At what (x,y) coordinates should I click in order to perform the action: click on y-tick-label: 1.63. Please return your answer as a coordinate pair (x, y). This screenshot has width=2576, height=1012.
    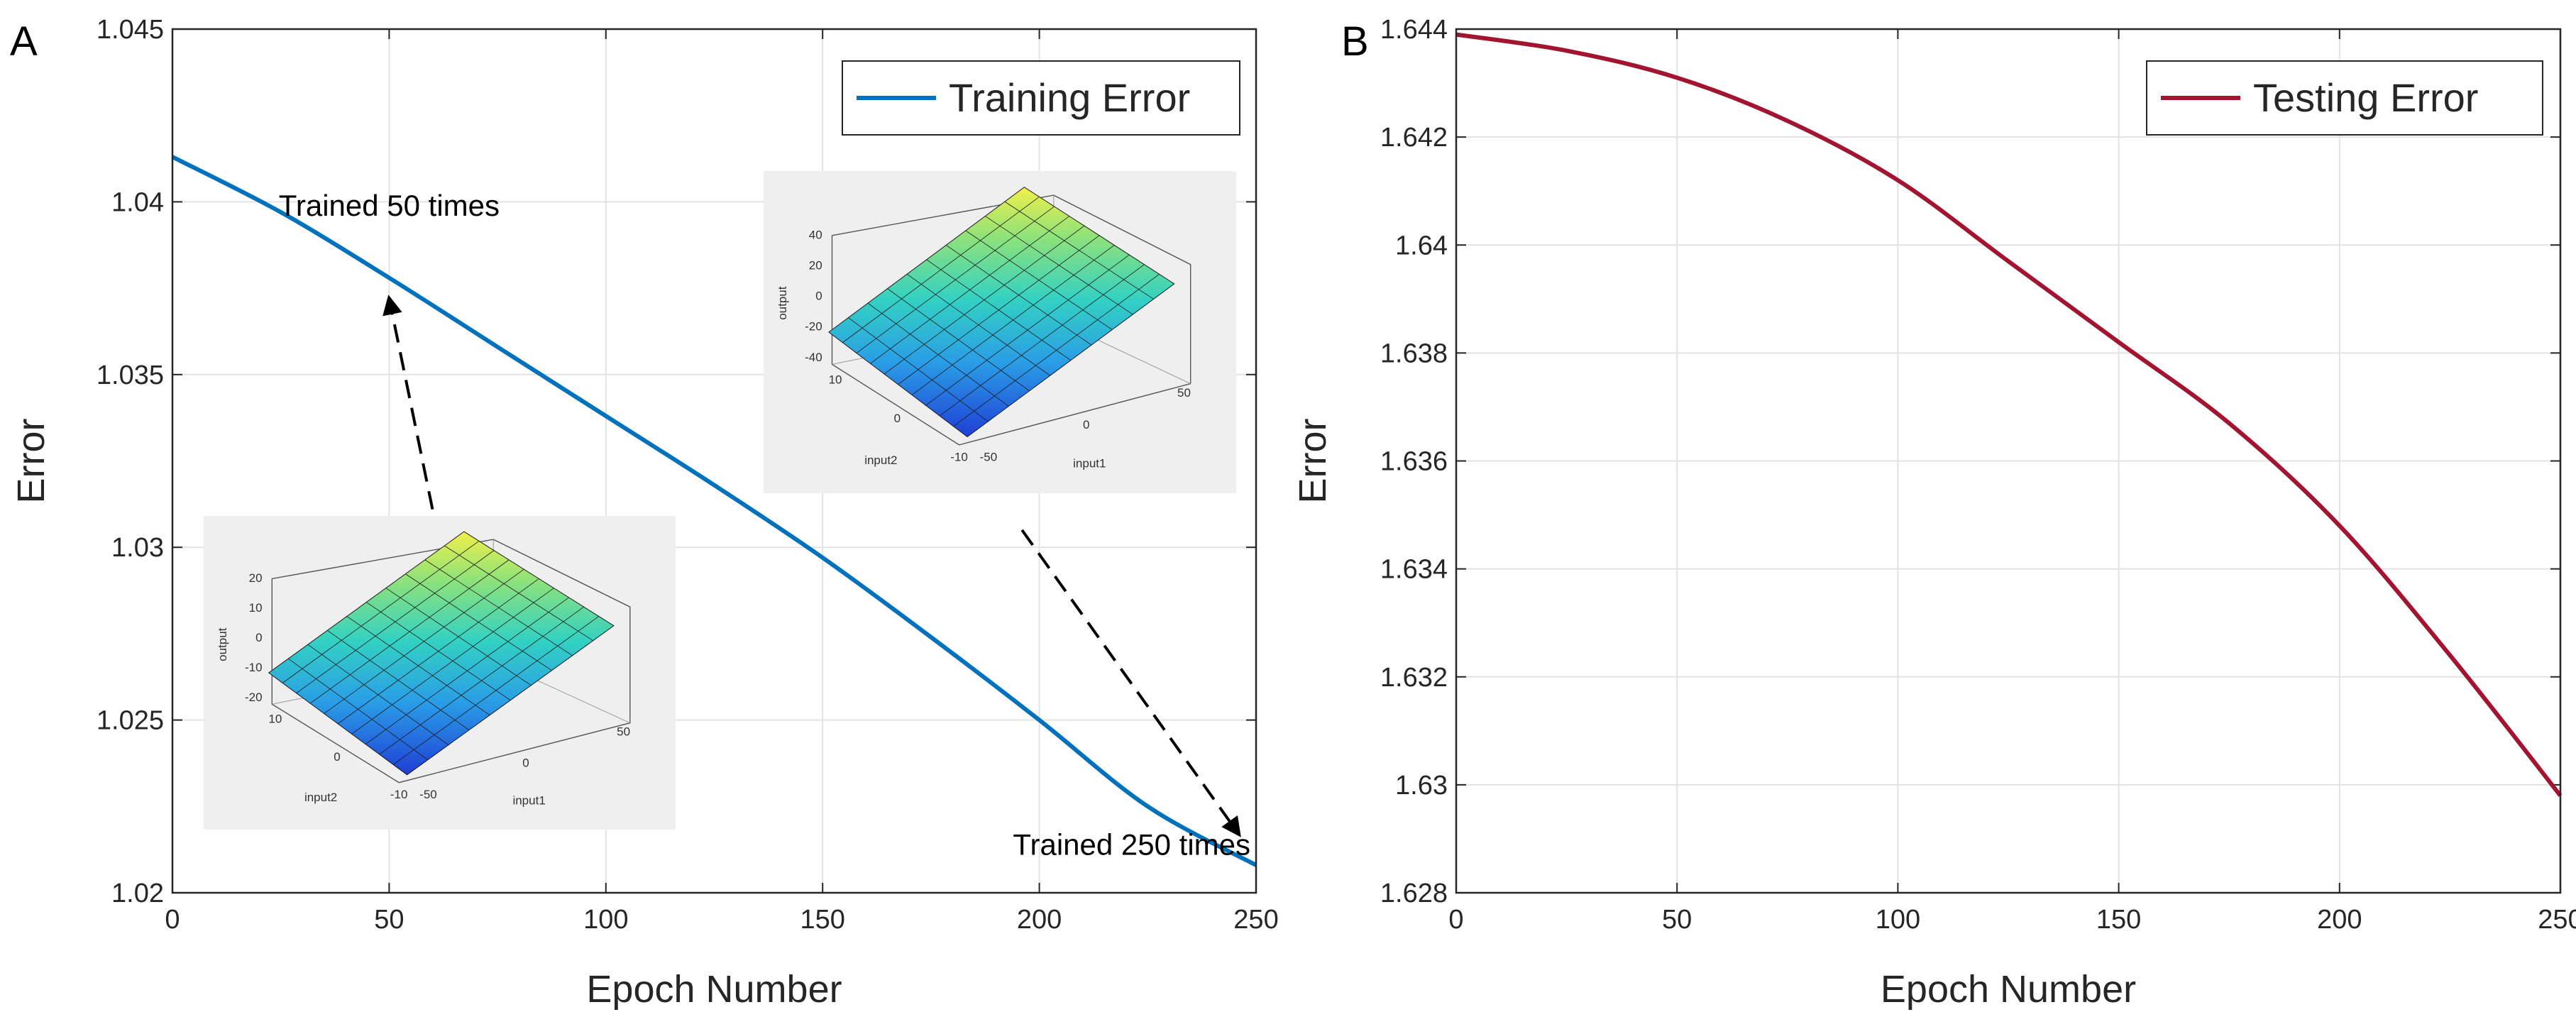
    Looking at the image, I should click on (1421, 786).